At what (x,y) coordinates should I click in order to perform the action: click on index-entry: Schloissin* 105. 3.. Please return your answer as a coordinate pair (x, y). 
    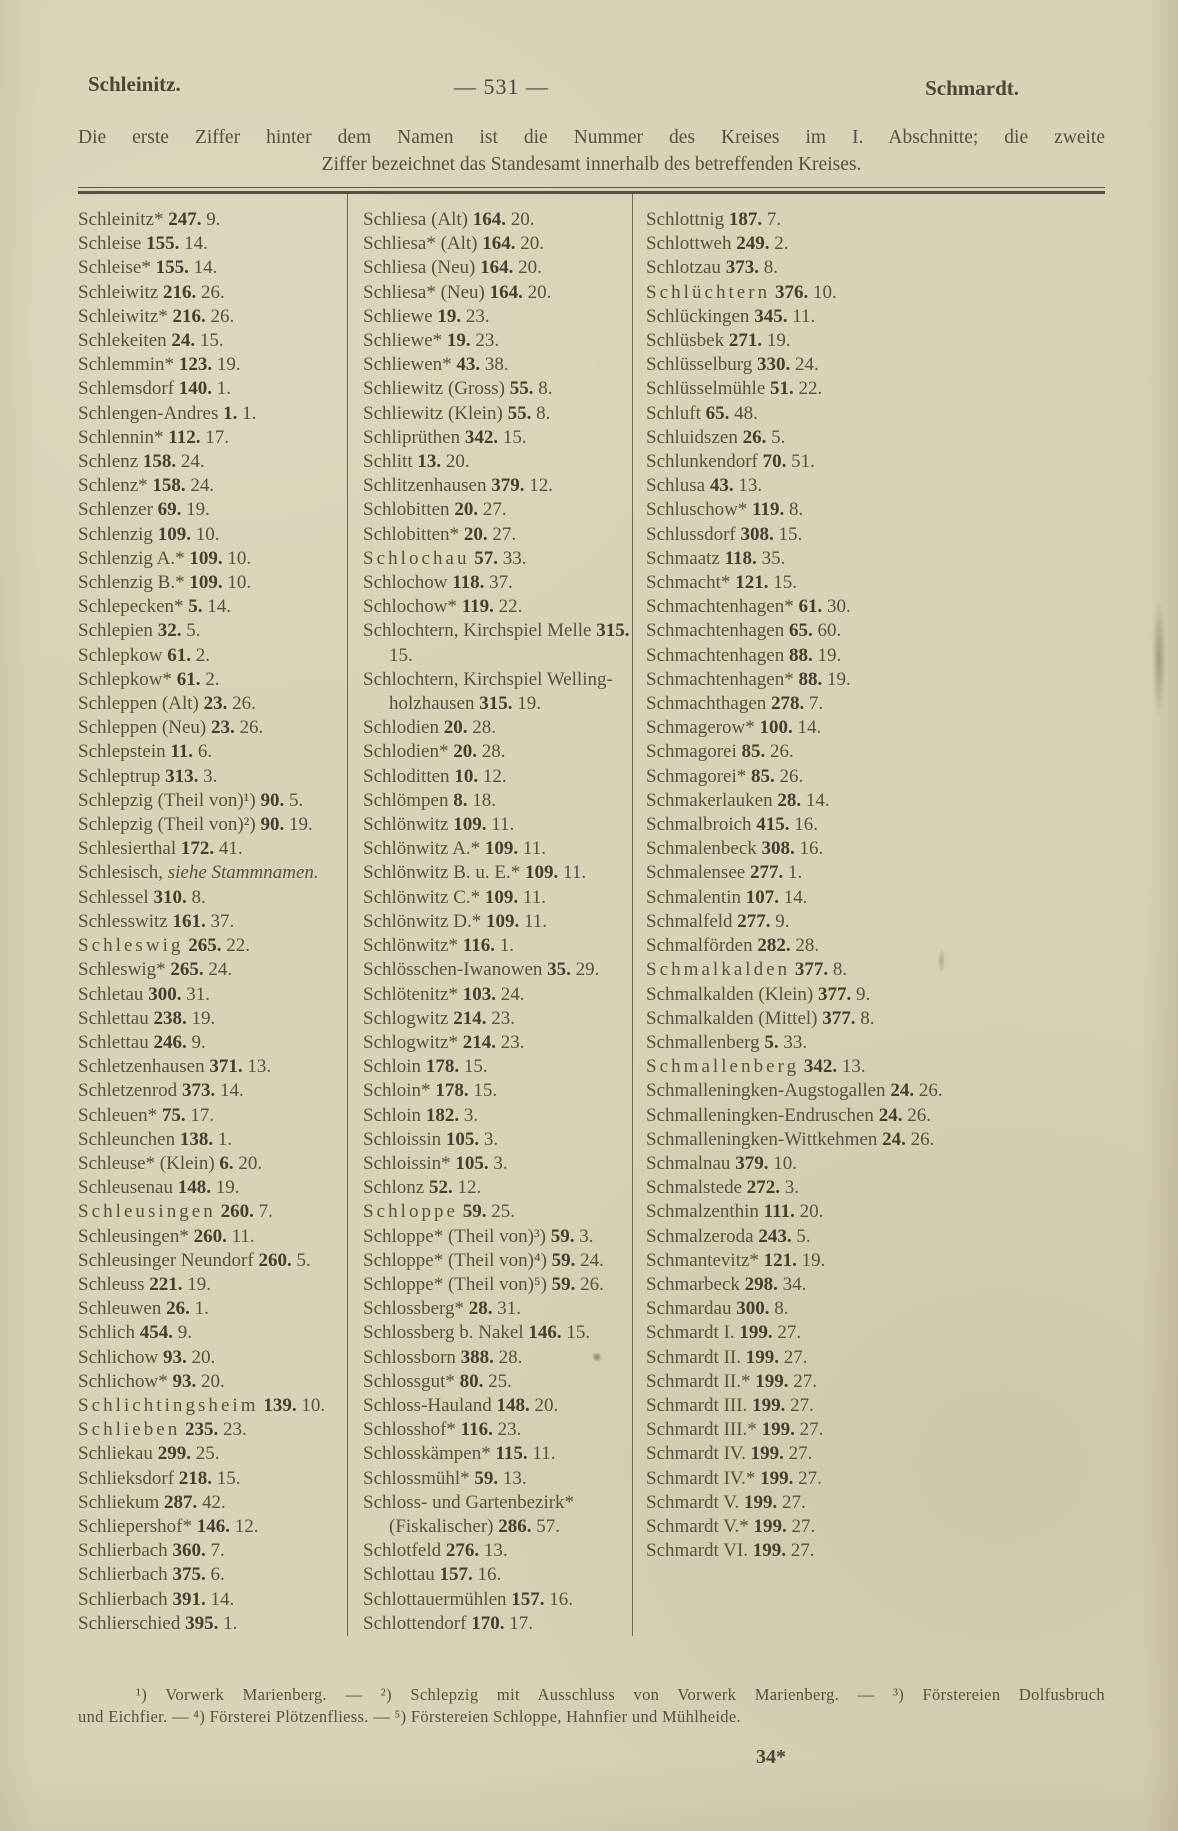
    Looking at the image, I should click on (497, 1164).